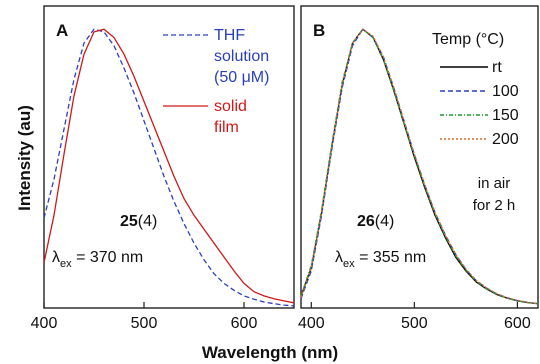 The height and width of the screenshot is (364, 540). I want to click on panel-label: B, so click(319, 30).